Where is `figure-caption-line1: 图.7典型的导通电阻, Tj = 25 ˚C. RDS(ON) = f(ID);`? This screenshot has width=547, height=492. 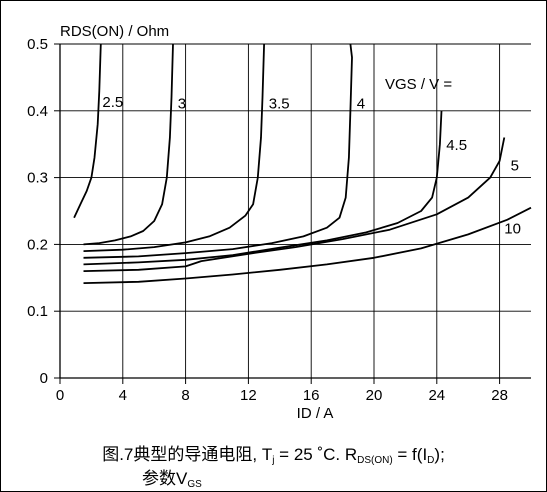 figure-caption-line1: 图.7典型的导通电阻, Tj = 25 ˚C. RDS(ON) = f(ID); is located at coordinates (273, 453).